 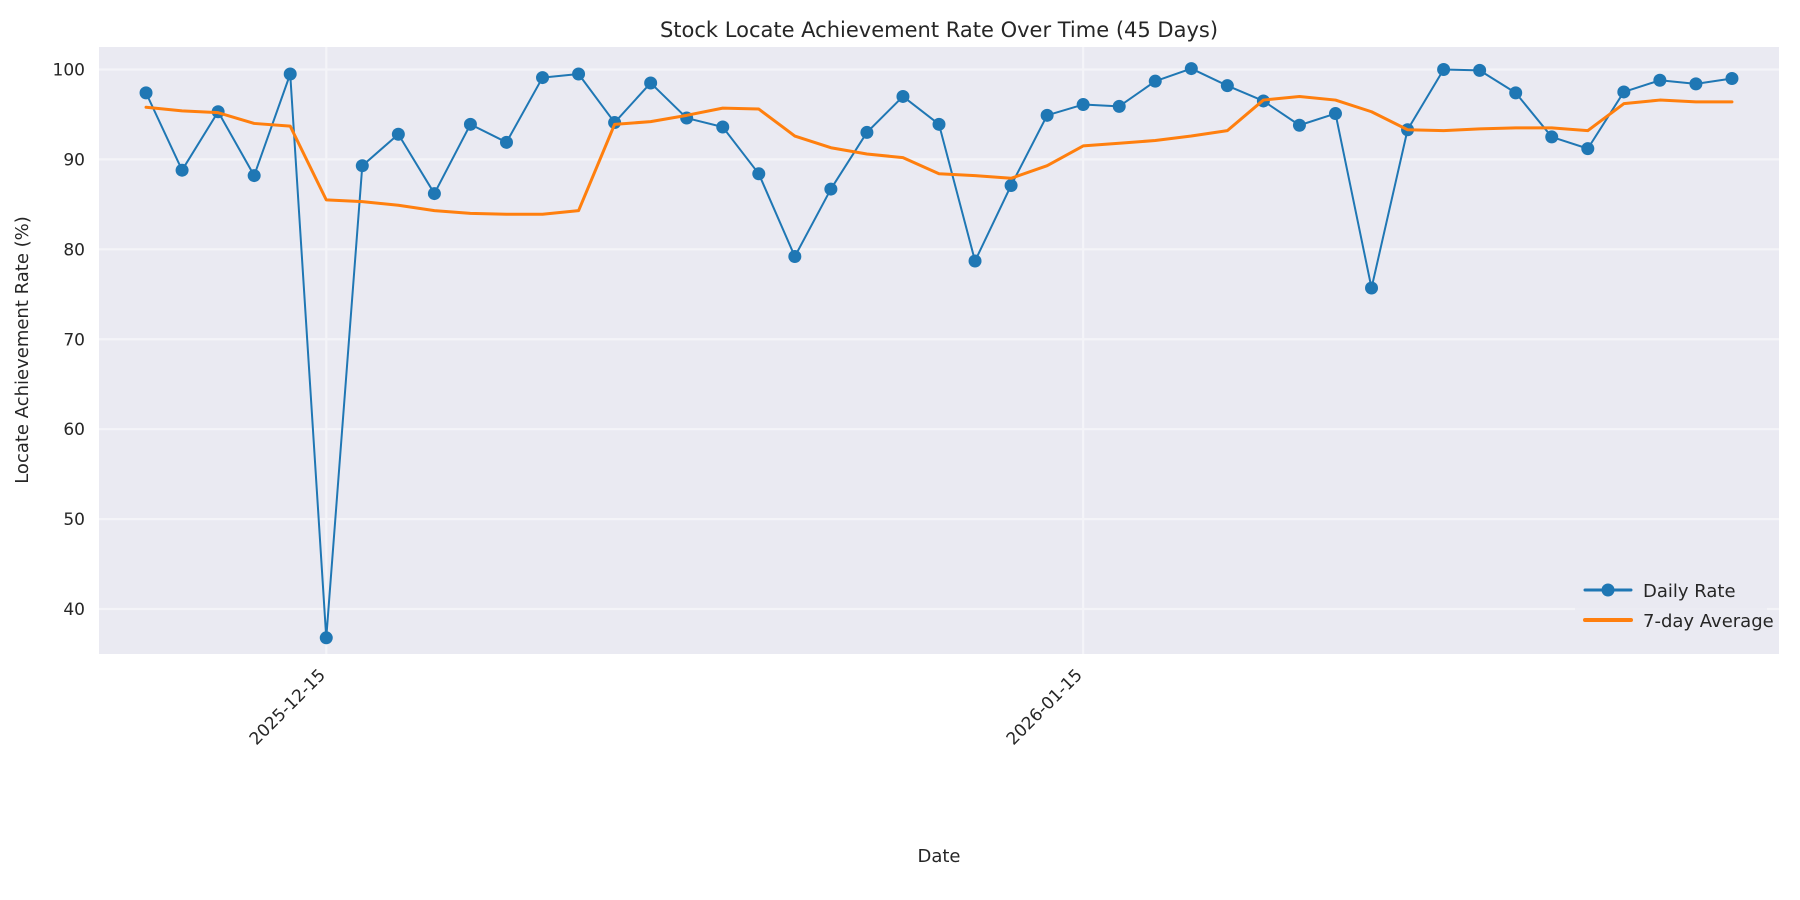 What do you see at coordinates (74, 610) in the screenshot?
I see `y-tick-label: 40` at bounding box center [74, 610].